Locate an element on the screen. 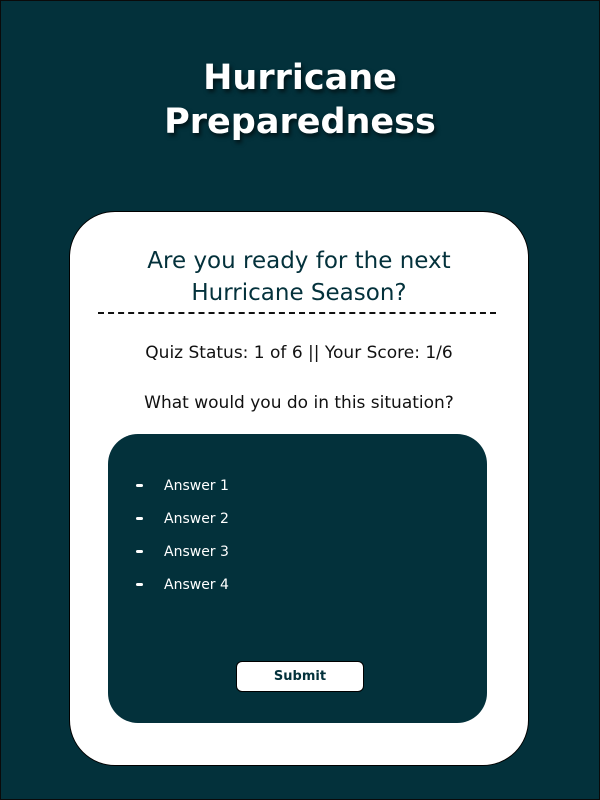  page-title-line-2: Preparedness is located at coordinates (300, 122).